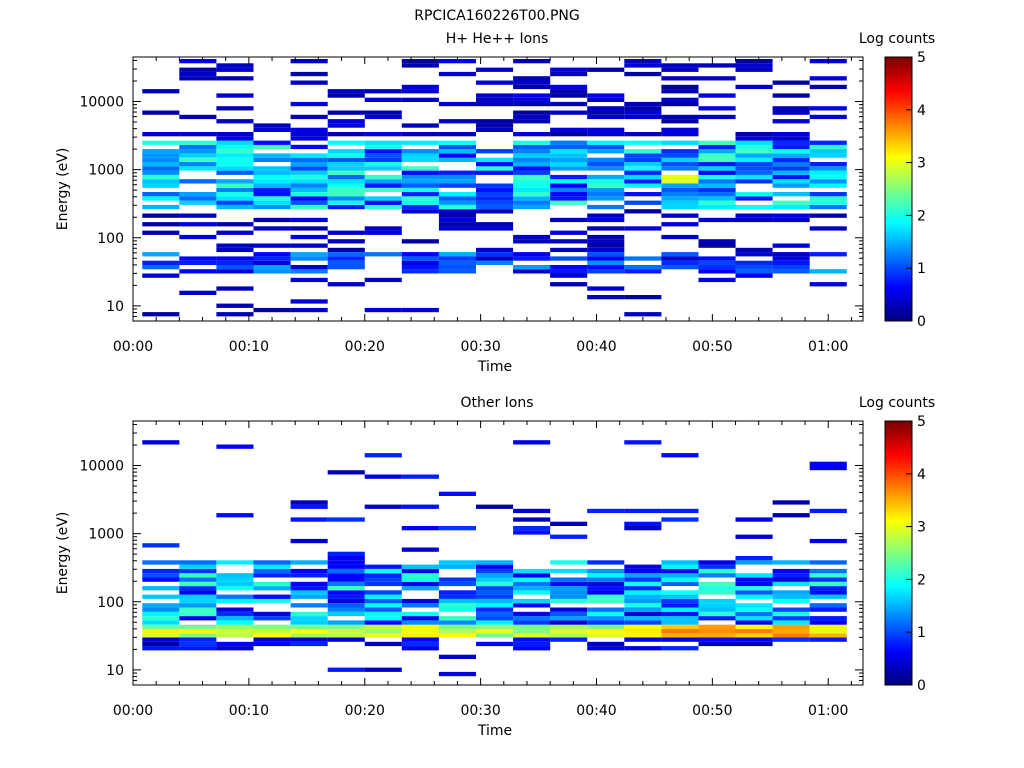  I want to click on x-axis-label: Time, so click(494, 731).